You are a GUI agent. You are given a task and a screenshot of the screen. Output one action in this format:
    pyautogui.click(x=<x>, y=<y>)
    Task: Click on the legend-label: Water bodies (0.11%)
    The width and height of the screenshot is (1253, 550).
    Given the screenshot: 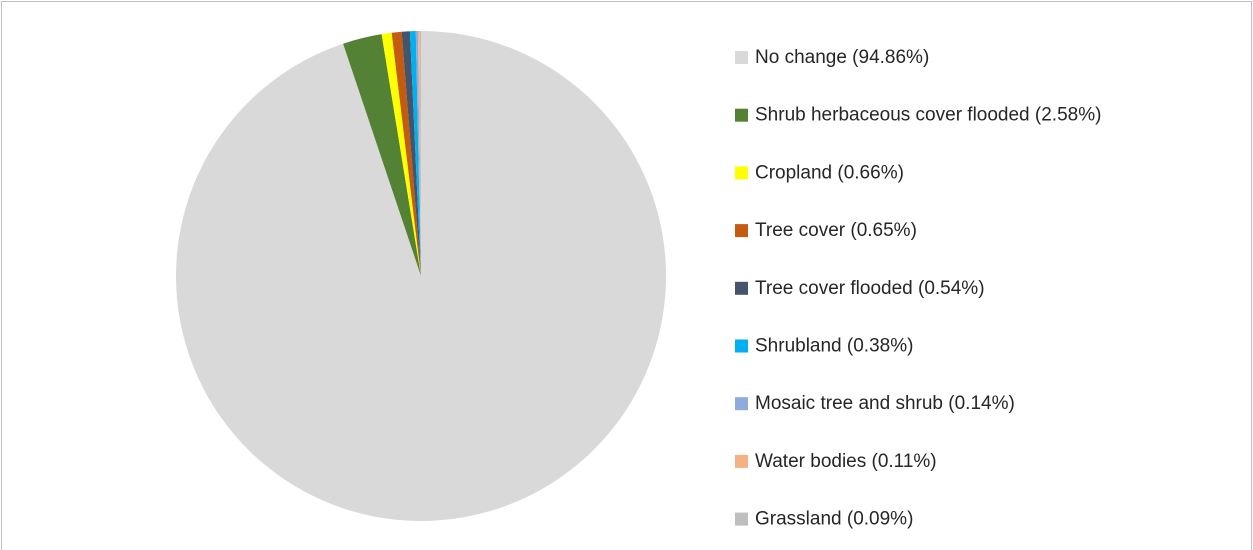 What is the action you would take?
    pyautogui.click(x=846, y=461)
    